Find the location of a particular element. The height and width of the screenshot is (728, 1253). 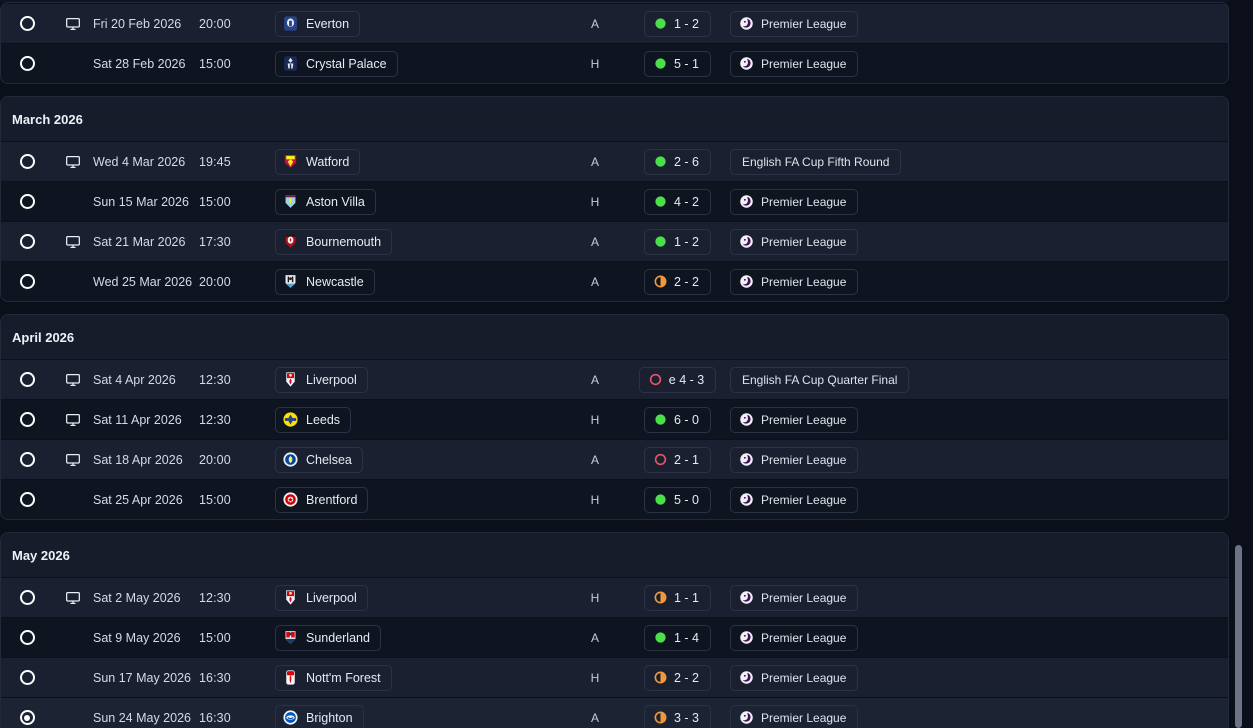

opponent-name: Brentford is located at coordinates (332, 499).